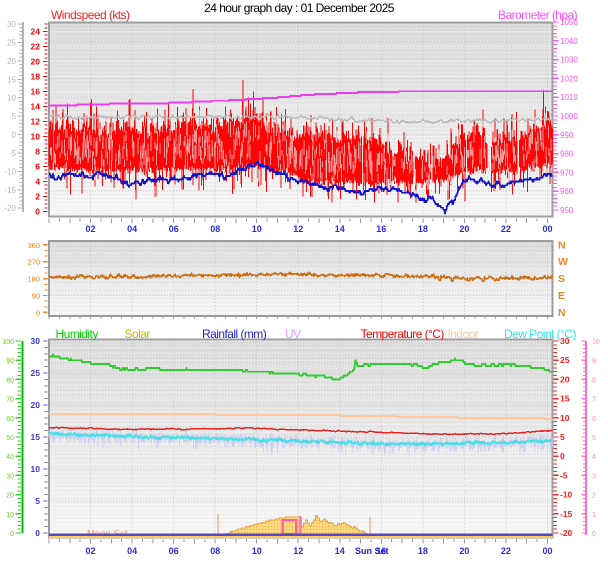 This screenshot has width=608, height=561. What do you see at coordinates (33, 262) in the screenshot?
I see `svg-text: 270` at bounding box center [33, 262].